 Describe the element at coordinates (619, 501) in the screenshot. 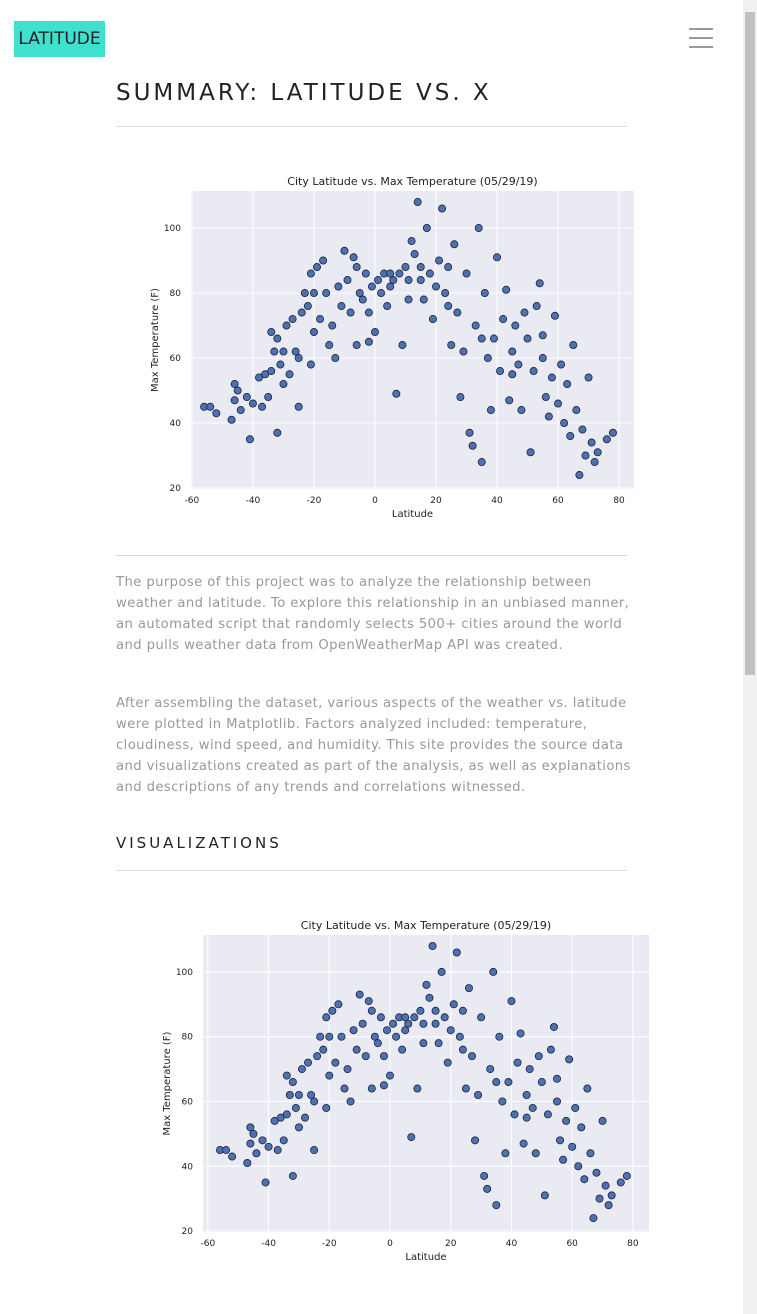

I see `x-tick-label: 80` at that location.